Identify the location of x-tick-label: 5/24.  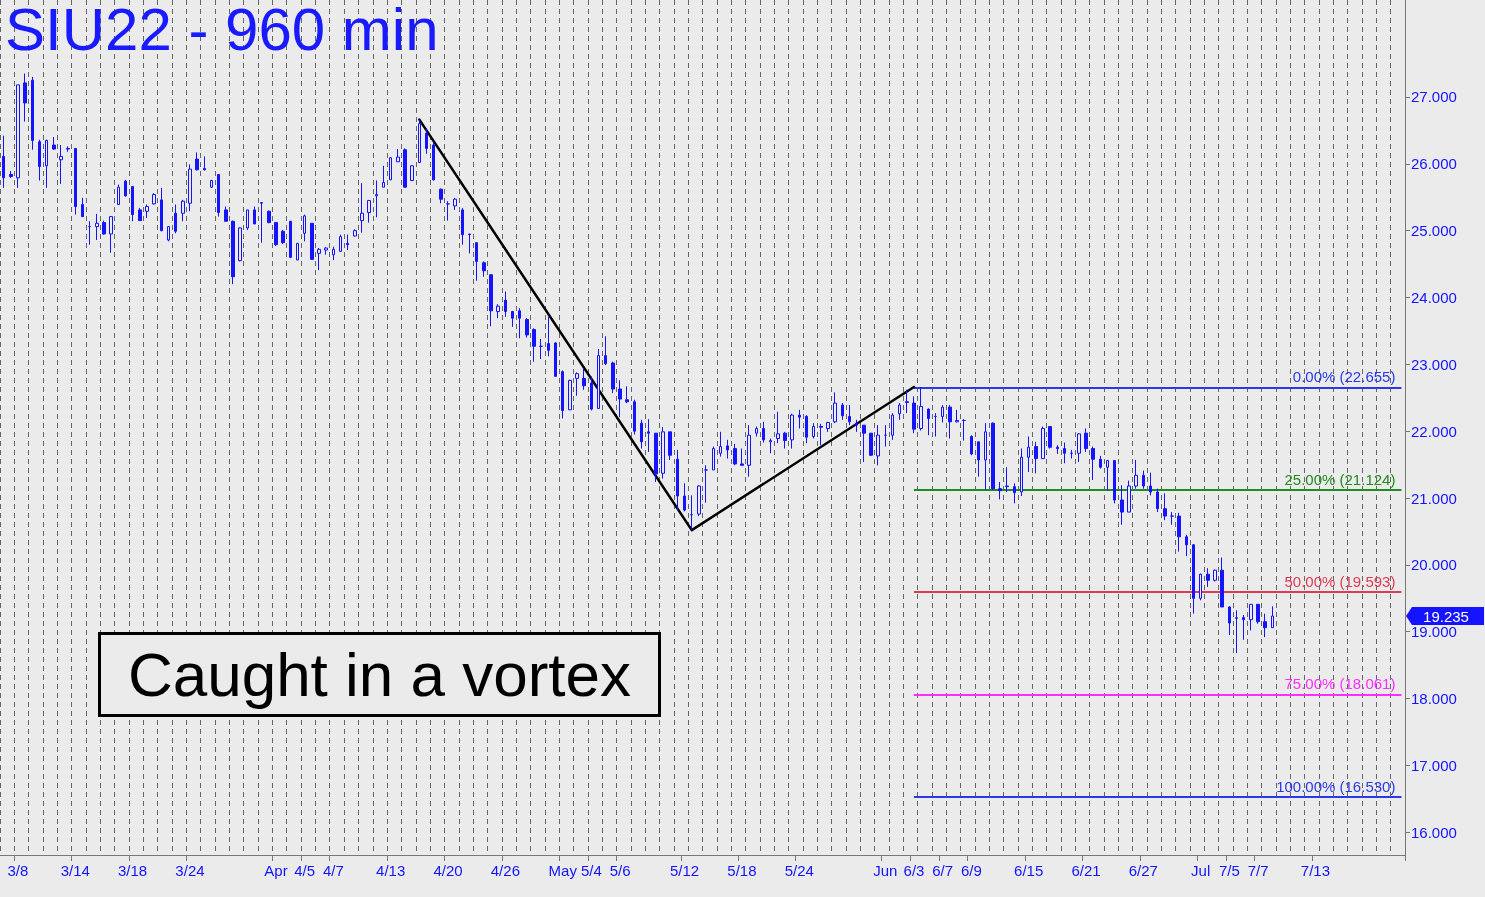
(799, 870).